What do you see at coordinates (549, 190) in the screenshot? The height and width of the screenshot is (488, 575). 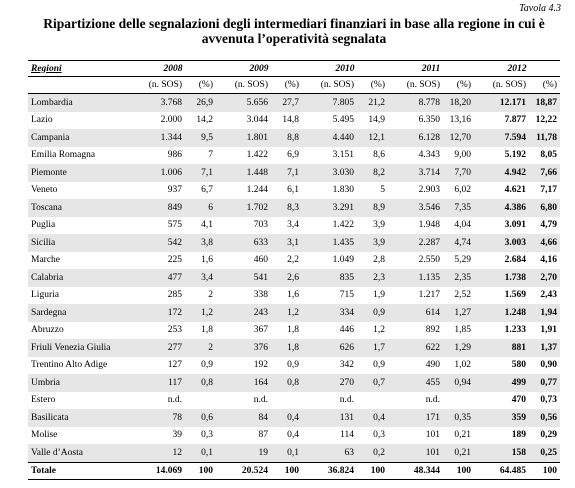 I see `table-cell: 7,17` at bounding box center [549, 190].